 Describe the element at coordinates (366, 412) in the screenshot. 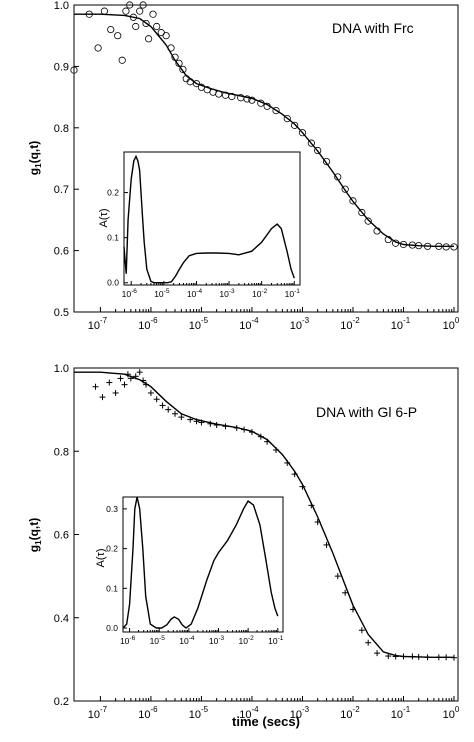

I see `panel-title: DNA with Gl 6-P` at that location.